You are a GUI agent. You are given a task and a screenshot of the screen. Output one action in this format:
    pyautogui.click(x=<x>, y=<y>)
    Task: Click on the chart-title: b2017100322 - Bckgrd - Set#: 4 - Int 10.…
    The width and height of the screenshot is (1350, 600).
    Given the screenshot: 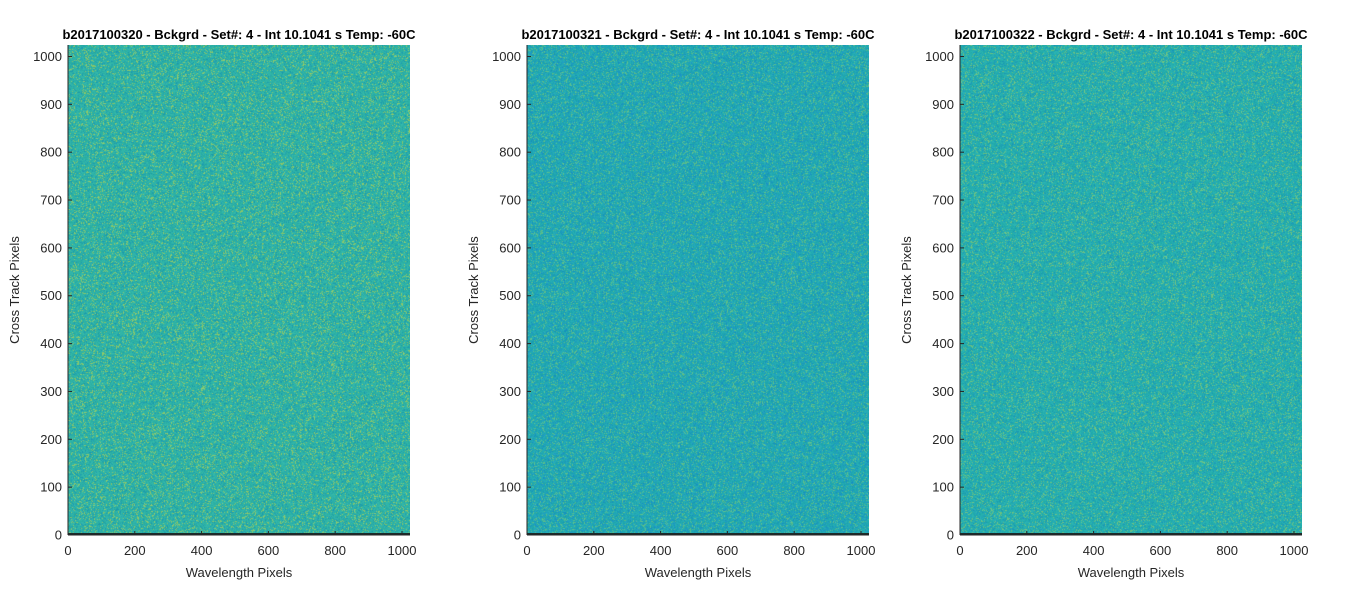 What is the action you would take?
    pyautogui.click(x=1131, y=34)
    